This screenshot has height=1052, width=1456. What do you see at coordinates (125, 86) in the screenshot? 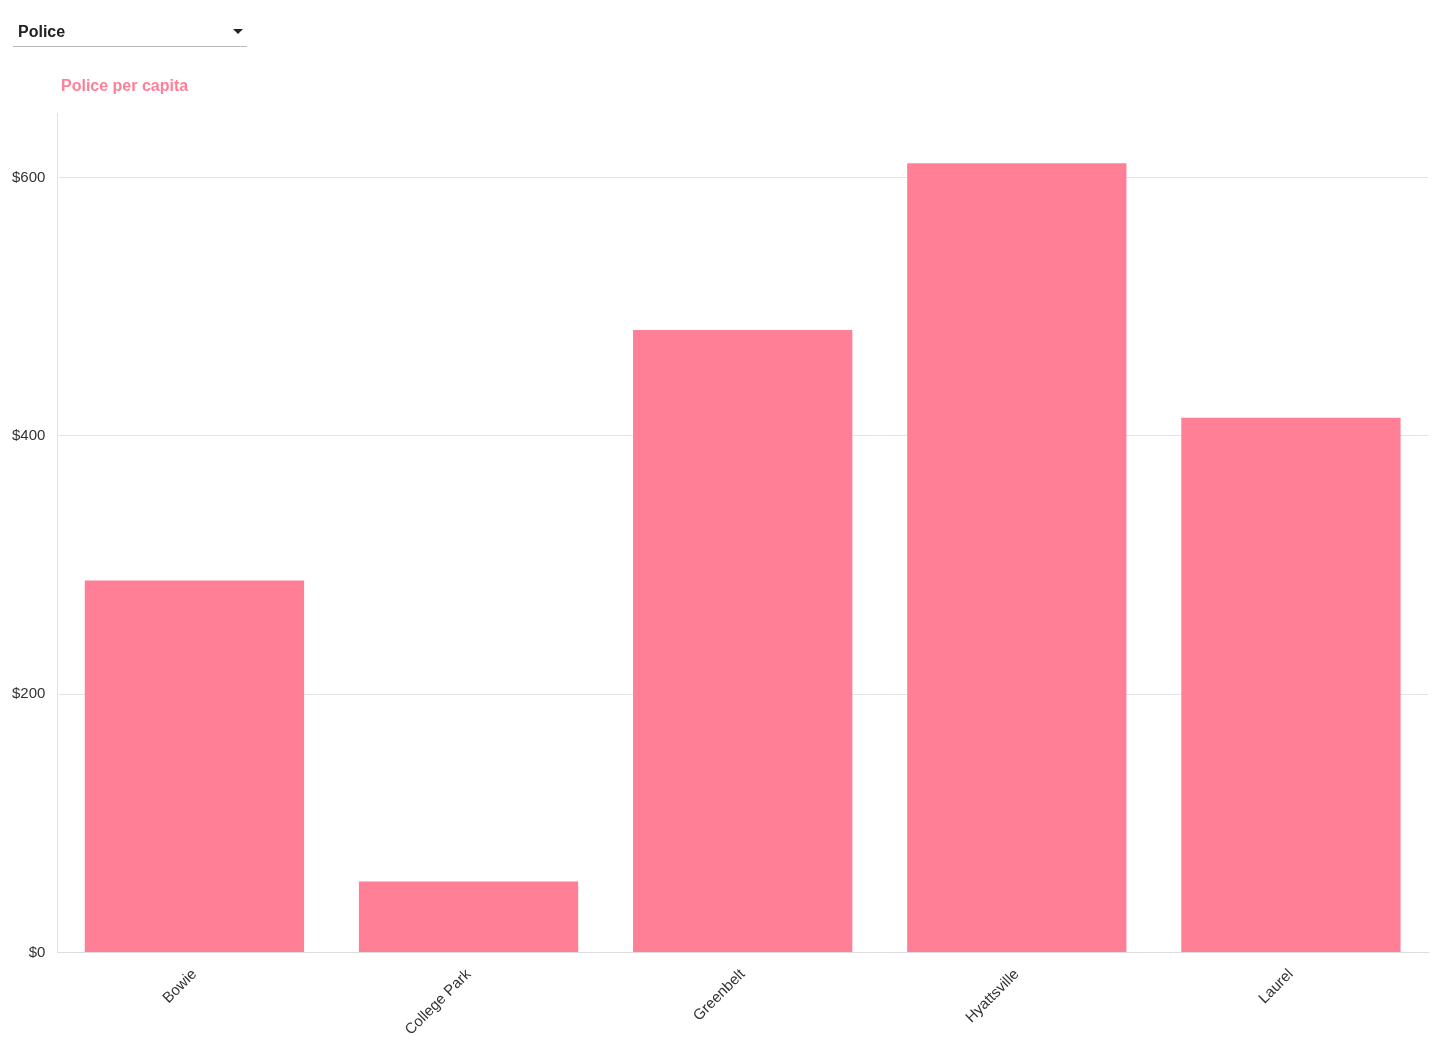
I see `chart-title: Police per capita` at bounding box center [125, 86].